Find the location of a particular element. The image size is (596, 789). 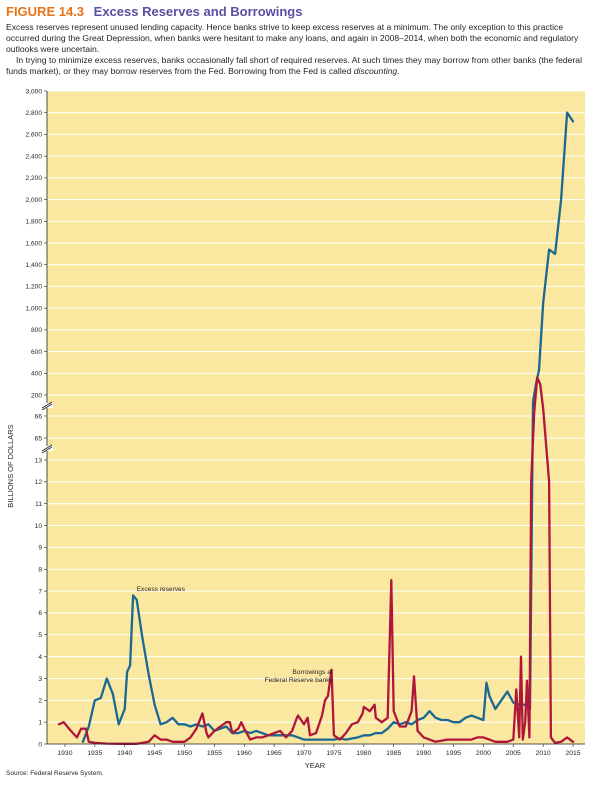

figure-label: FIGURE 14.3 is located at coordinates (45, 11).